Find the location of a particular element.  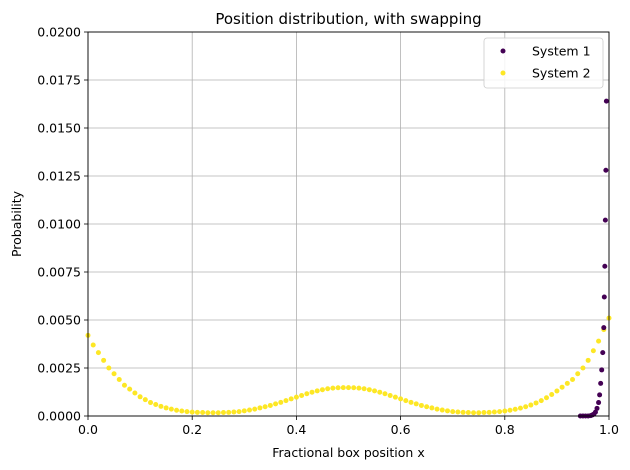

x-tick-label: 0.4 is located at coordinates (296, 429).